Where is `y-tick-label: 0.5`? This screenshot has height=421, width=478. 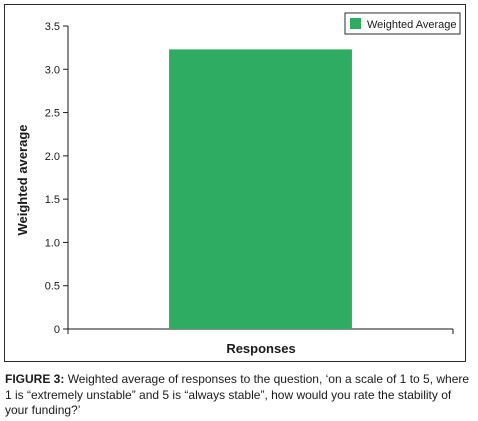 y-tick-label: 0.5 is located at coordinates (52, 287).